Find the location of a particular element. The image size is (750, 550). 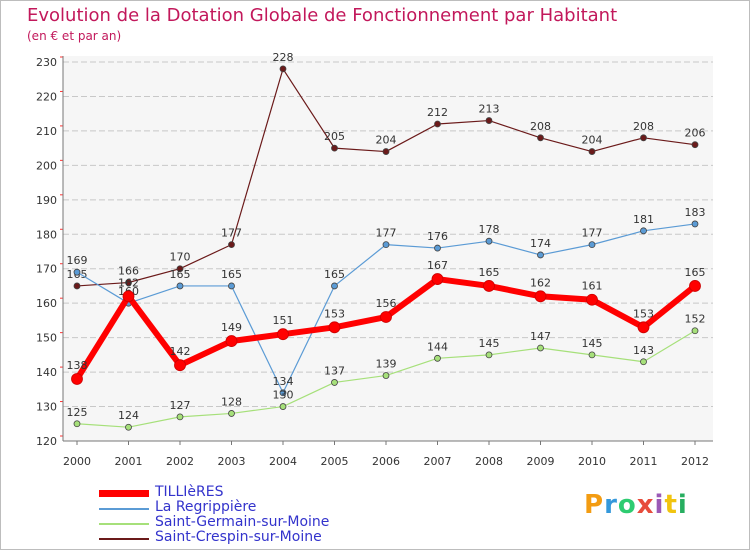

data-label: 162 is located at coordinates (128, 282).